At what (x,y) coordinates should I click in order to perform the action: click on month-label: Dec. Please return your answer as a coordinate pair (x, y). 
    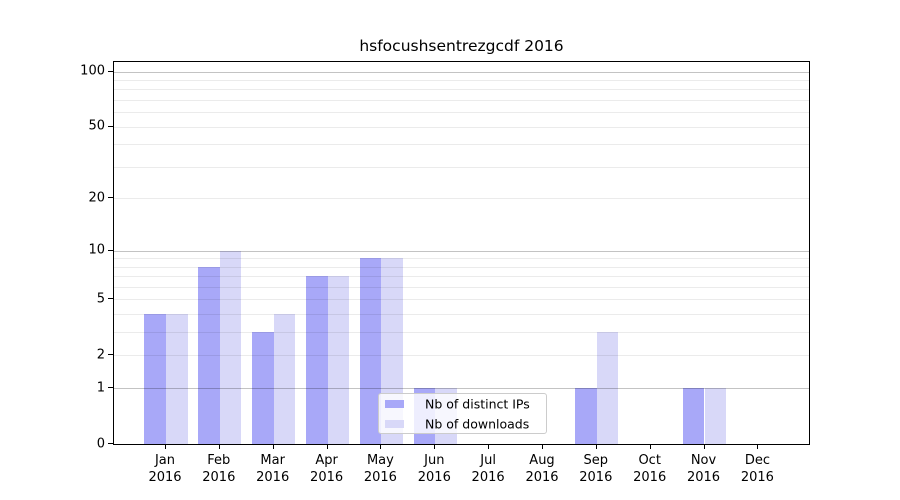
    Looking at the image, I should click on (757, 460).